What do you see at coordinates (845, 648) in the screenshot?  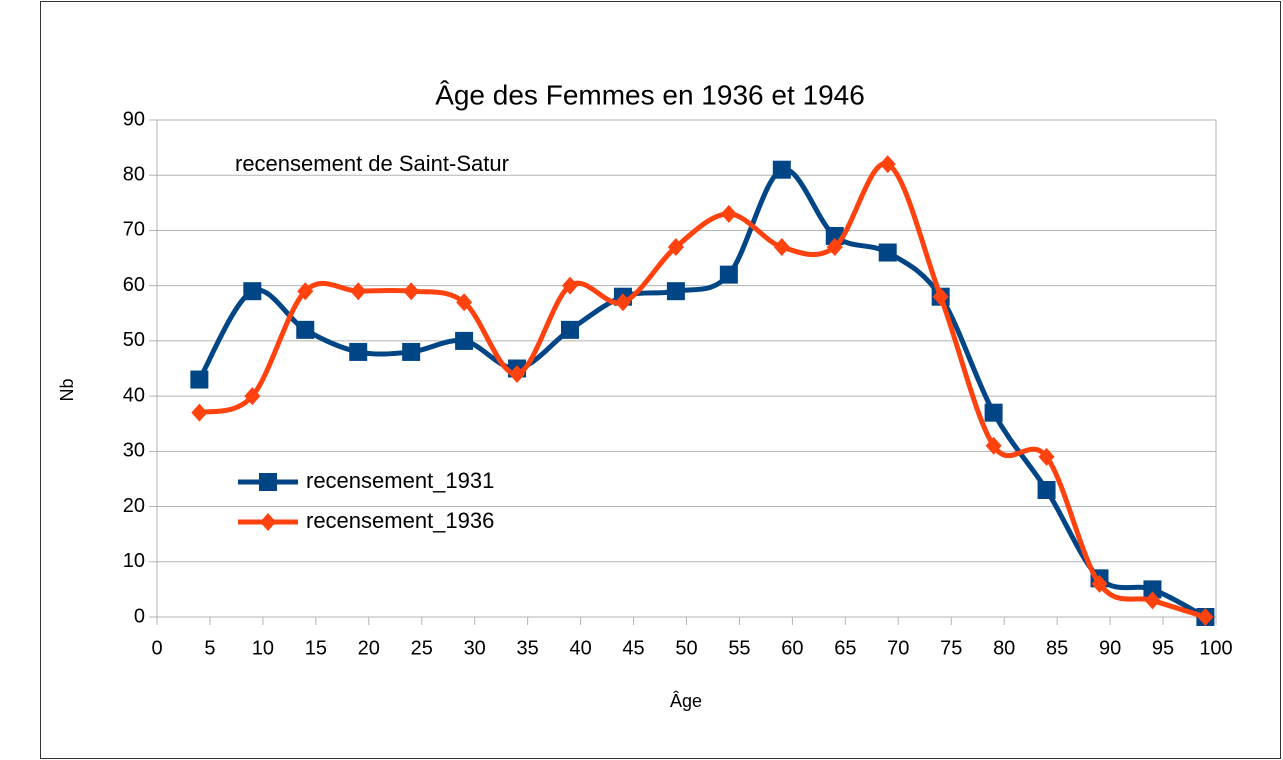 I see `x-tick-label: 65` at bounding box center [845, 648].